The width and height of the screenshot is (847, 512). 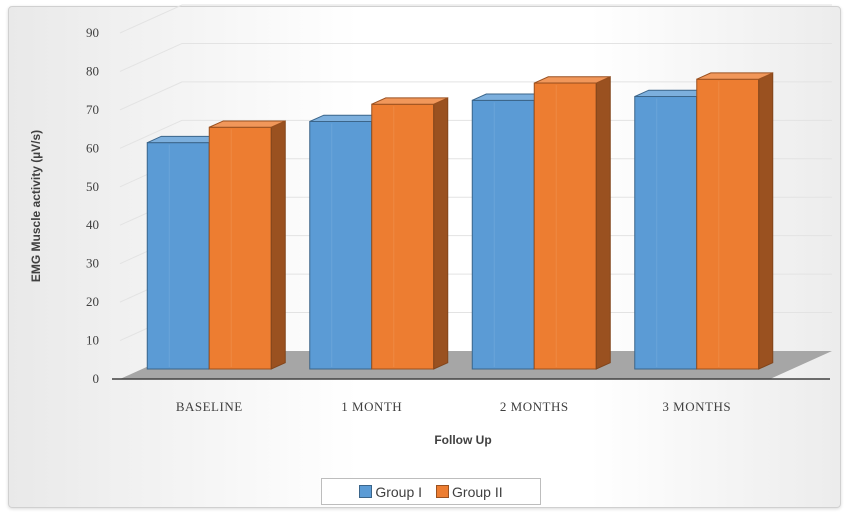 What do you see at coordinates (371, 406) in the screenshot?
I see `x-category-label: 1 MONTH` at bounding box center [371, 406].